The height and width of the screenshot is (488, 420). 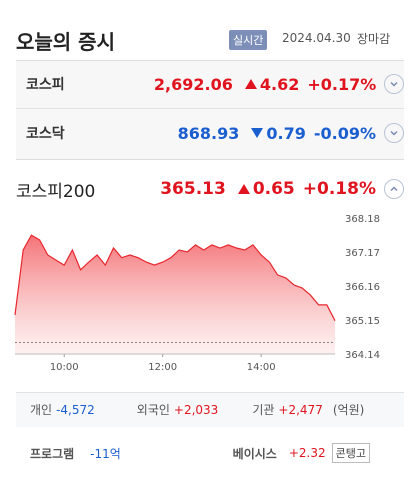 I want to click on index-row: 코스닥 868.93 0.79 -0.09%, so click(x=210, y=133).